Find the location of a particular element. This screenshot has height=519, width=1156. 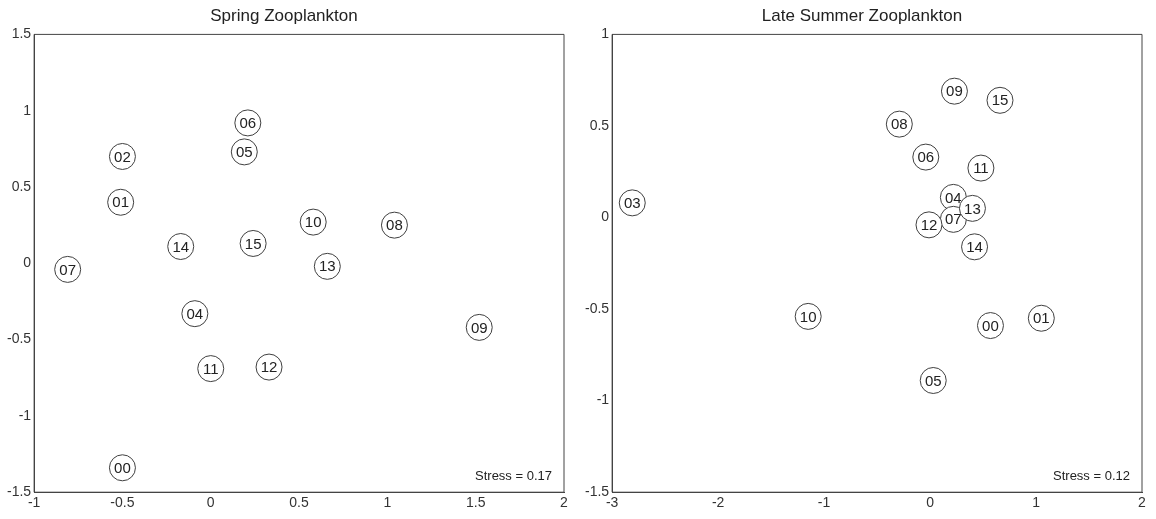

y-tick-label: 1.5 is located at coordinates (21, 33).